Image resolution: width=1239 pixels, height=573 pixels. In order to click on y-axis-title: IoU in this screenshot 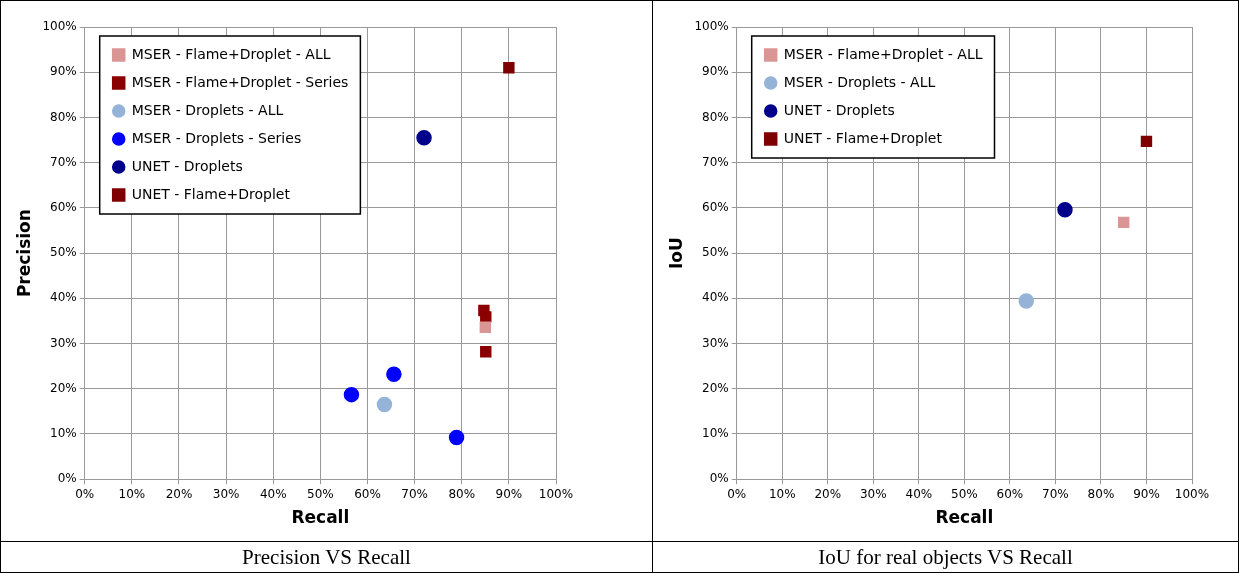, I will do `click(675, 253)`.